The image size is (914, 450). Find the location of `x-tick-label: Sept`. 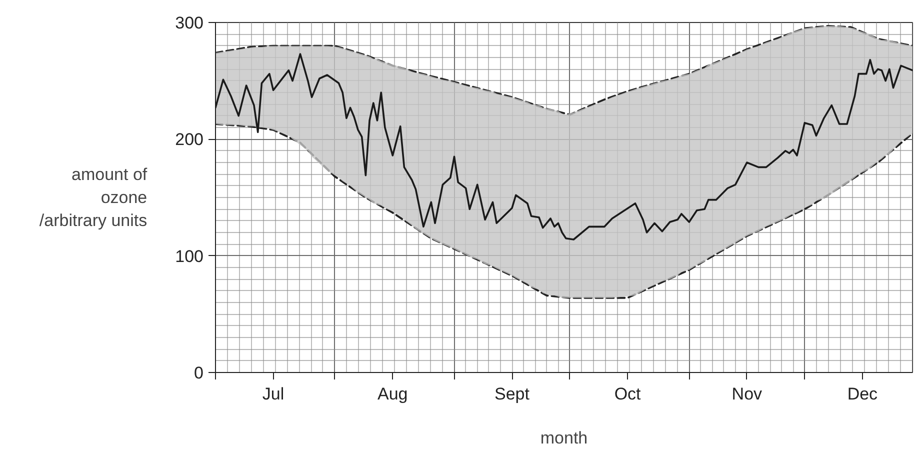

x-tick-label: Sept is located at coordinates (512, 394).